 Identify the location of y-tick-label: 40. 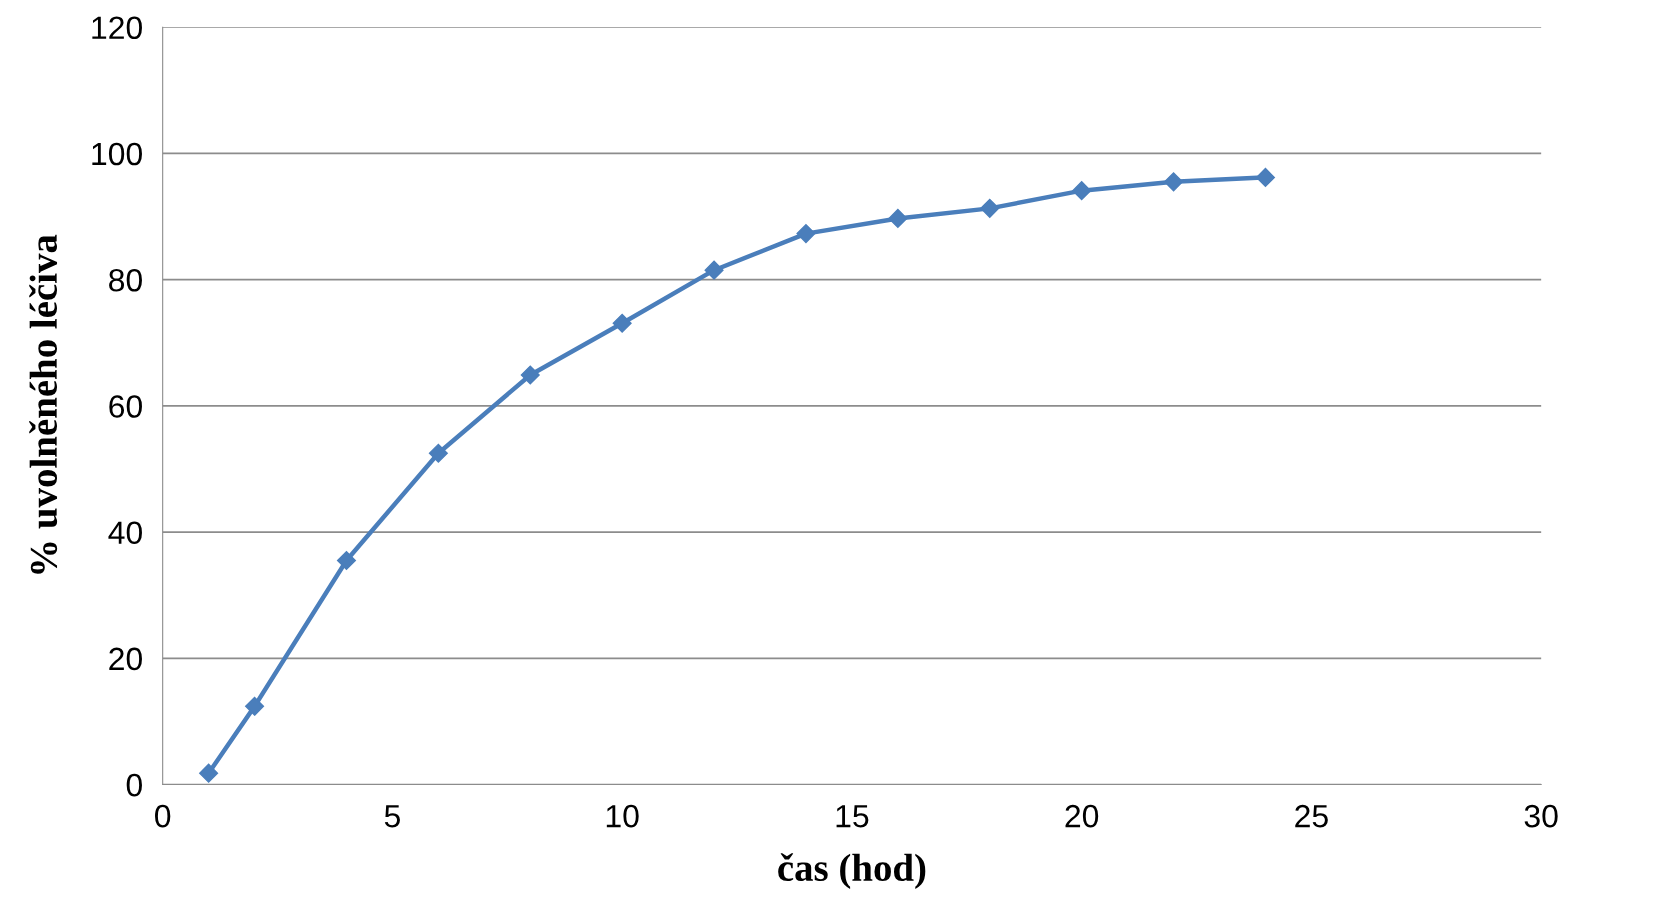
(125, 532).